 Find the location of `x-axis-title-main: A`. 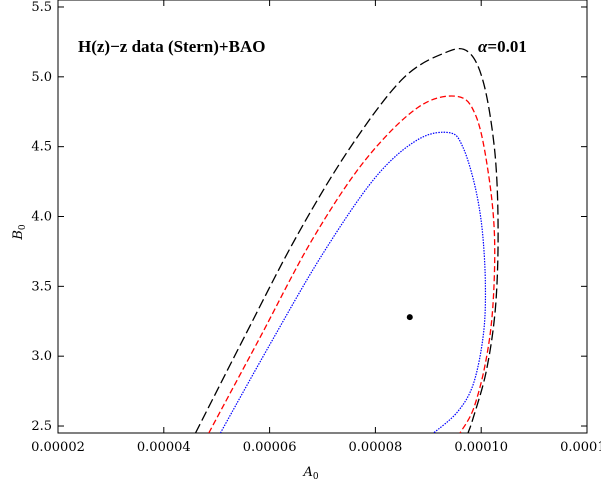

x-axis-title-main: A is located at coordinates (307, 472).